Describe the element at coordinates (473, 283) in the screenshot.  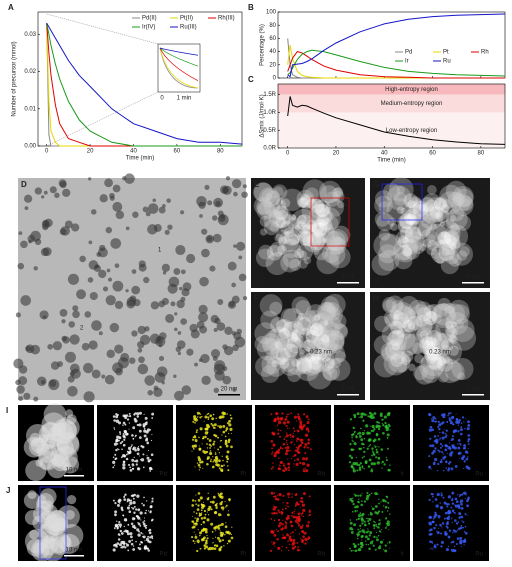
I see `scale-bar` at that location.